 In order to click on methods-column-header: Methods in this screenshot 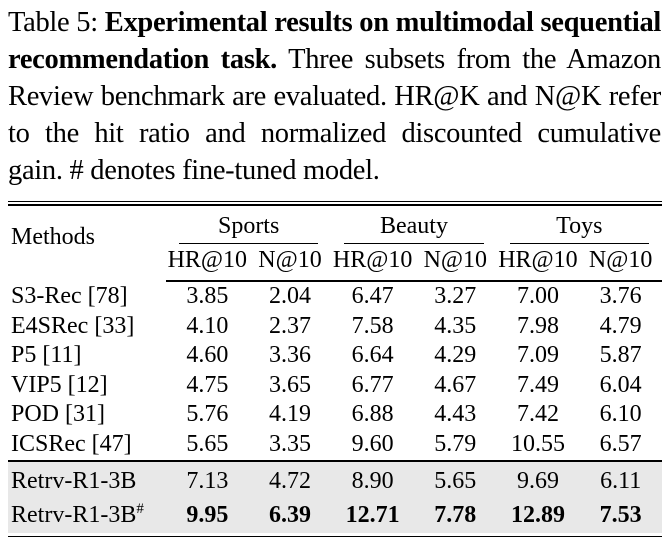, I will do `click(53, 236)`.